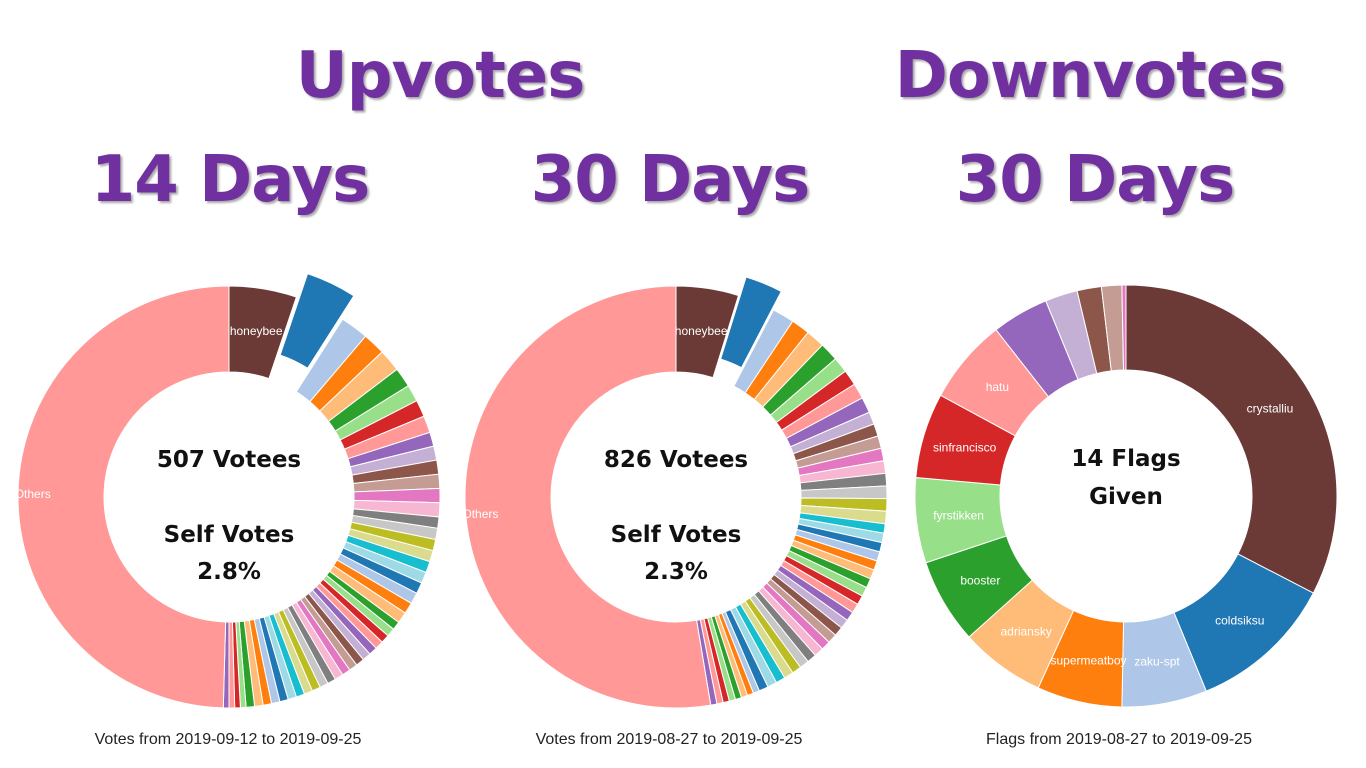 The width and height of the screenshot is (1366, 768). What do you see at coordinates (965, 447) in the screenshot?
I see `slice-label-sinfrancisco: sinfrancisco` at bounding box center [965, 447].